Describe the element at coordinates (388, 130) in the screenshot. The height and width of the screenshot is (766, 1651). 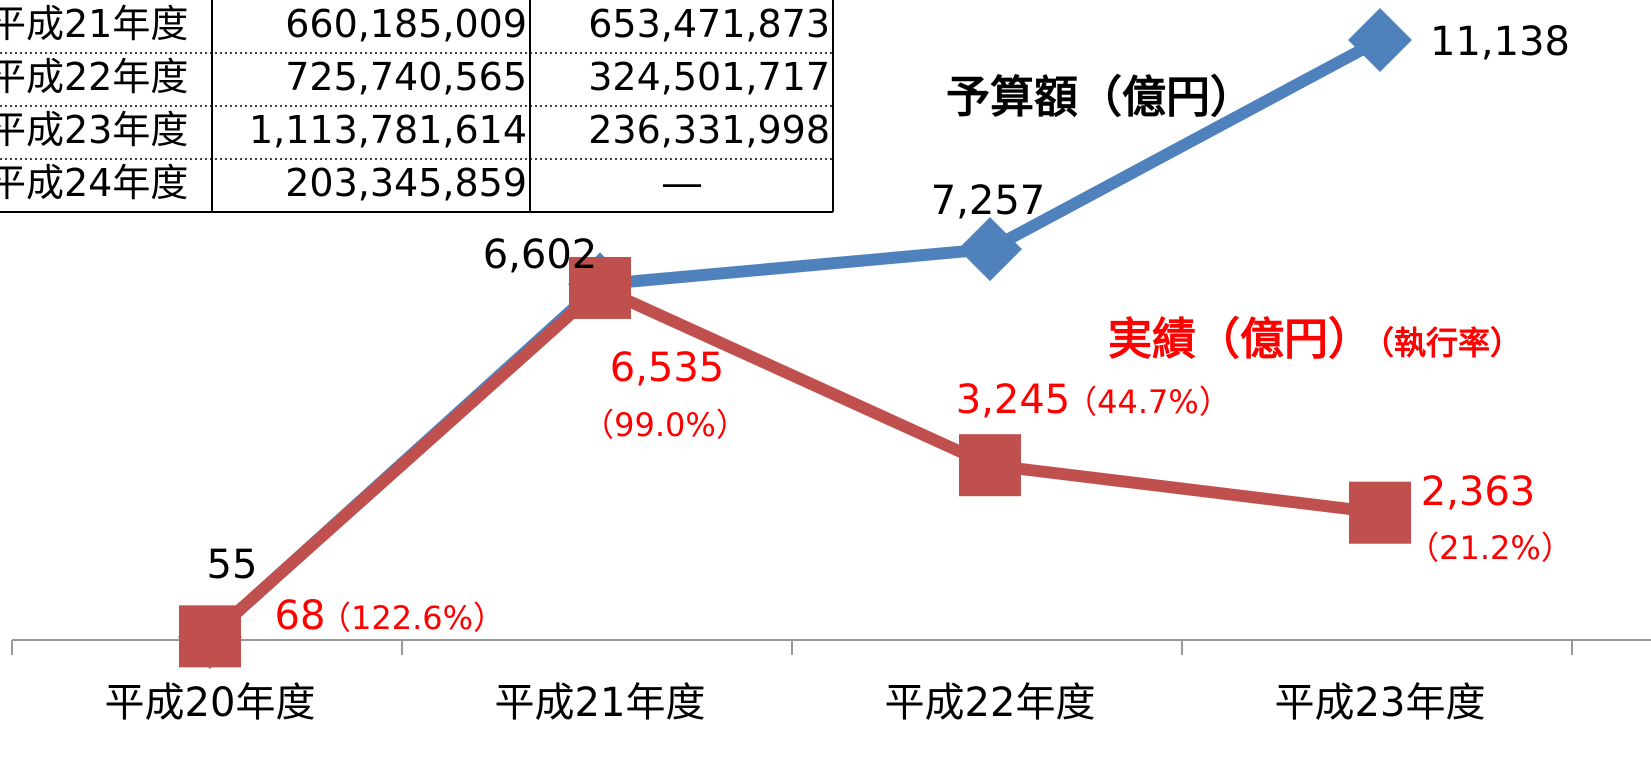
I see `table-cell: 1,113,781,614` at that location.